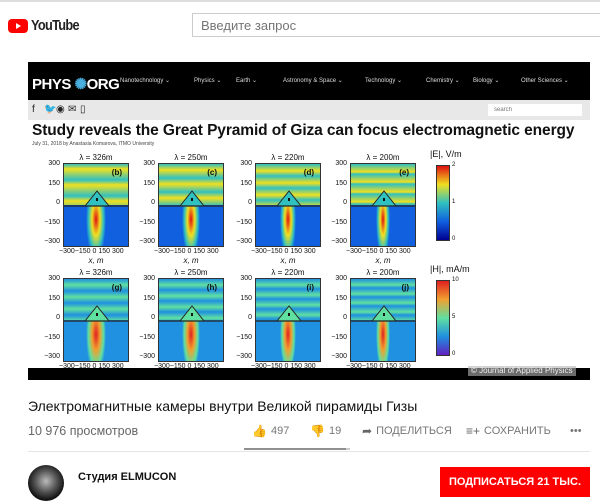  Describe the element at coordinates (33, 109) in the screenshot. I see `social-icon: f` at that location.